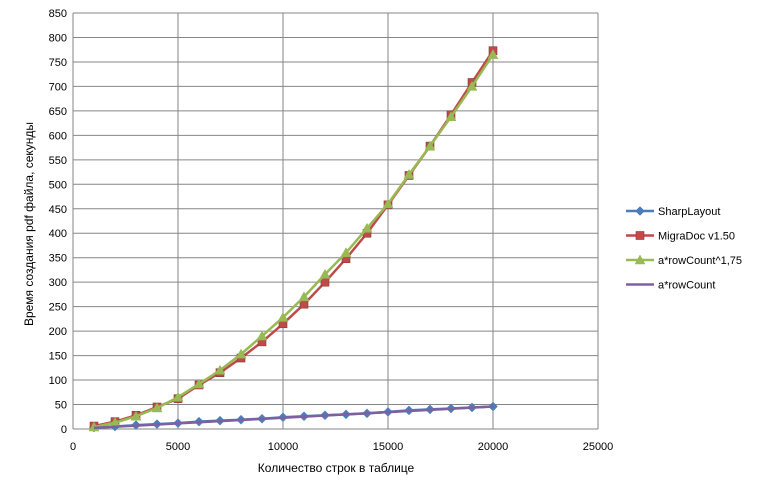 The image size is (769, 501). I want to click on y-tick-label: 400, so click(58, 234).